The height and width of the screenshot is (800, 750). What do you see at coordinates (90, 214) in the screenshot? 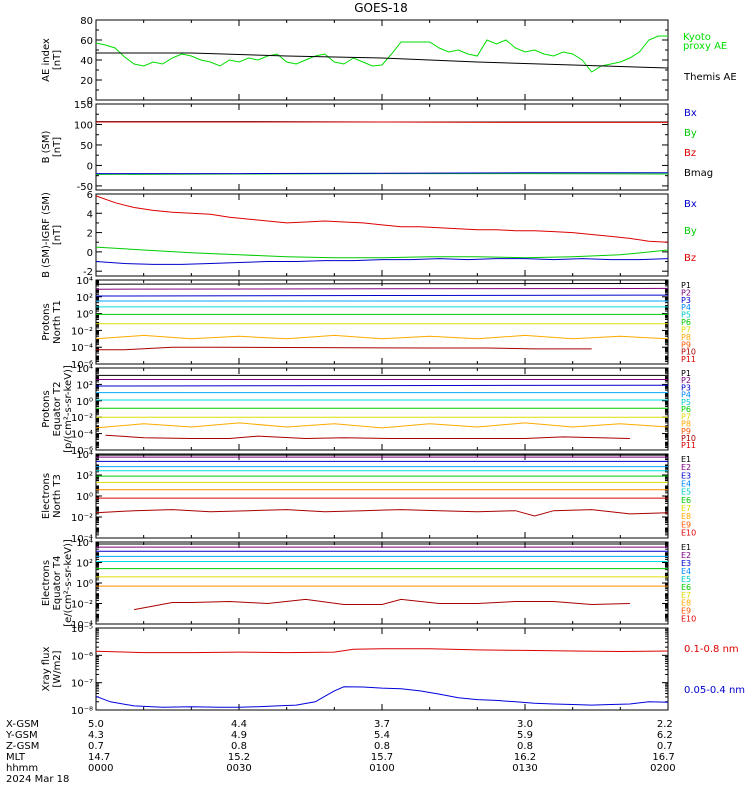
I see `y-tick-label: 4` at bounding box center [90, 214].